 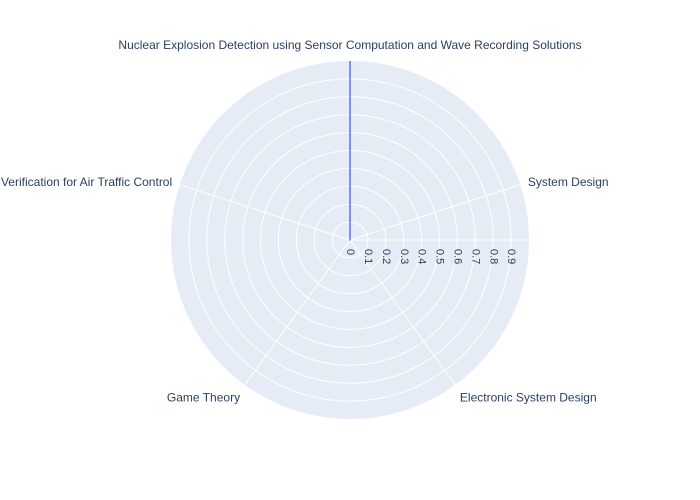 What do you see at coordinates (404, 256) in the screenshot?
I see `radial-tick-label: 0.3` at bounding box center [404, 256].